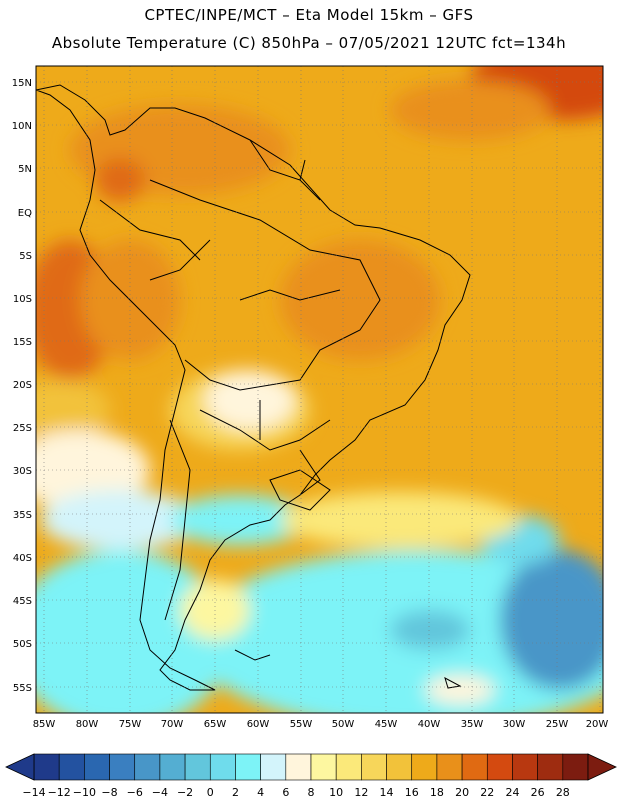  Describe the element at coordinates (514, 724) in the screenshot. I see `lon-label: 30W` at that location.